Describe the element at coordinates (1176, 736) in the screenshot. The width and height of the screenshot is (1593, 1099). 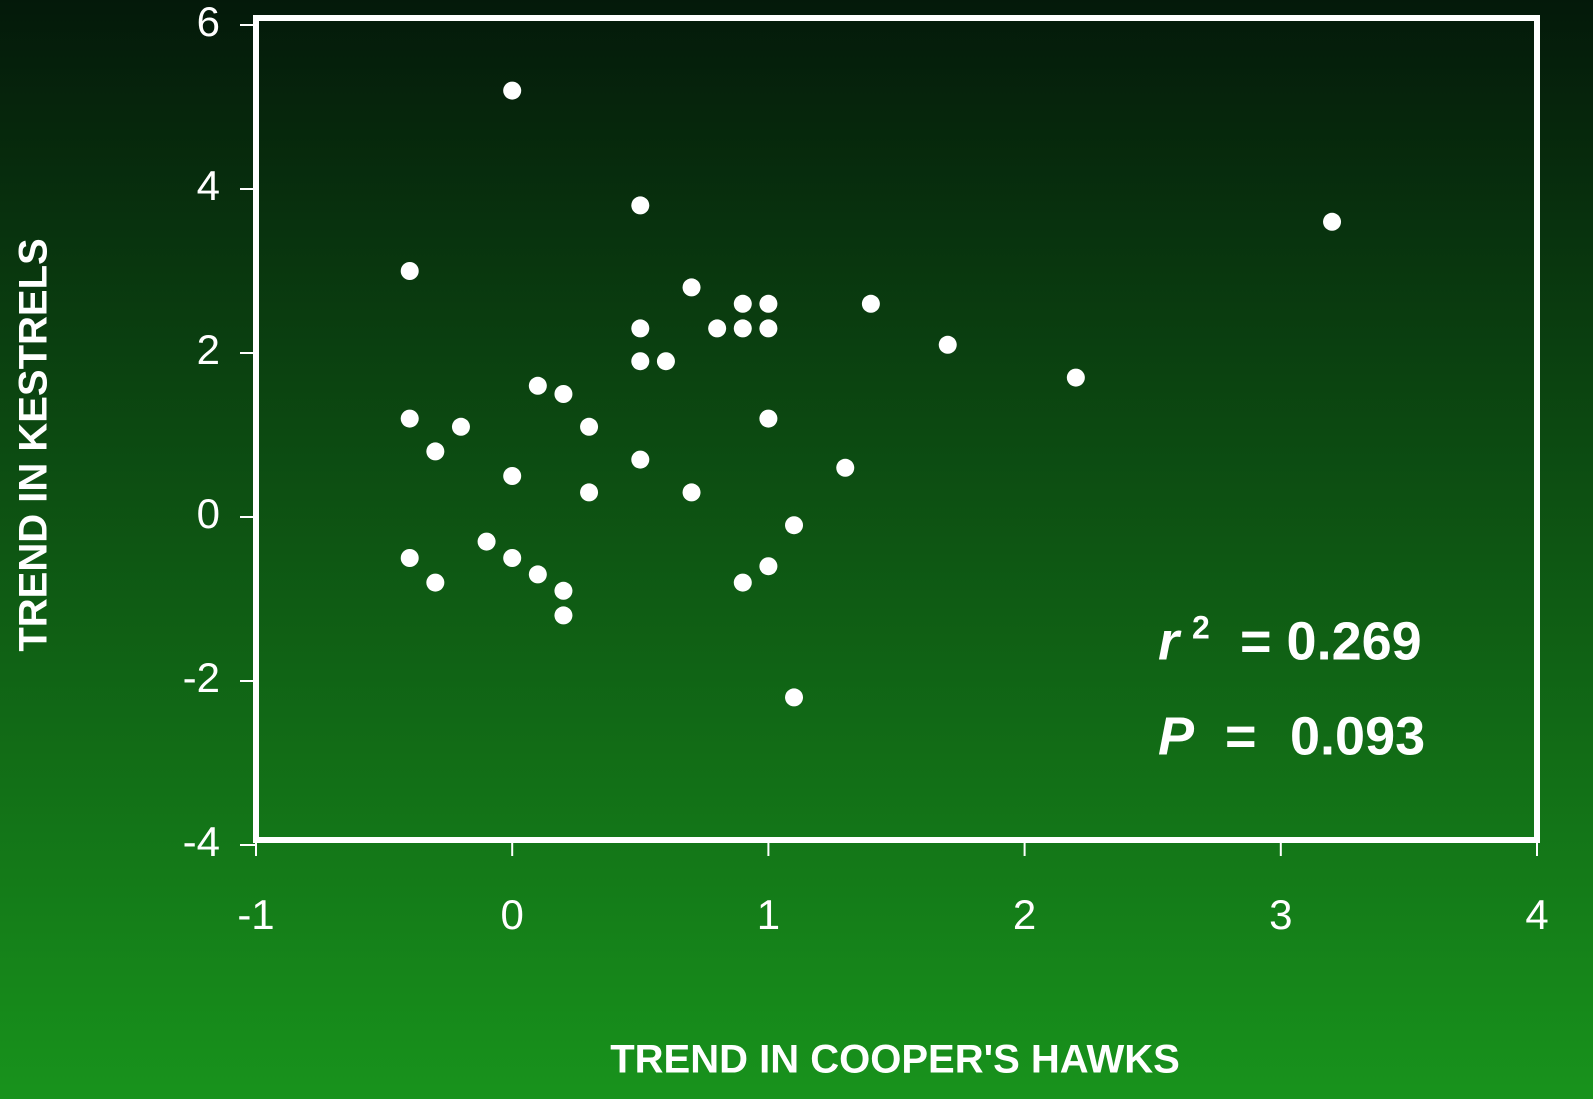
I see `annotation: P` at that location.